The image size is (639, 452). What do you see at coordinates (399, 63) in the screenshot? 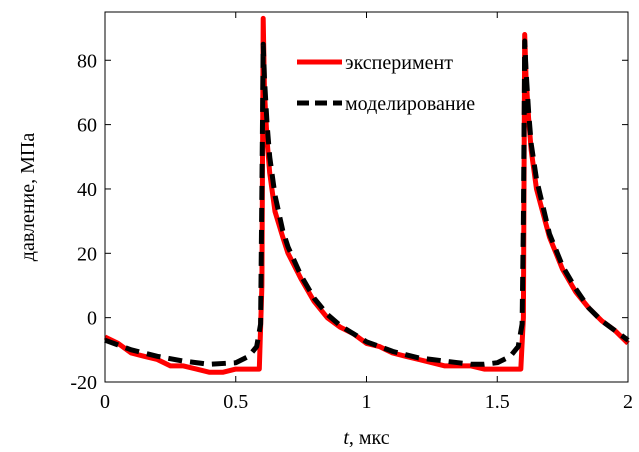
I see `legend-label-experiment: эксперимент` at bounding box center [399, 63].